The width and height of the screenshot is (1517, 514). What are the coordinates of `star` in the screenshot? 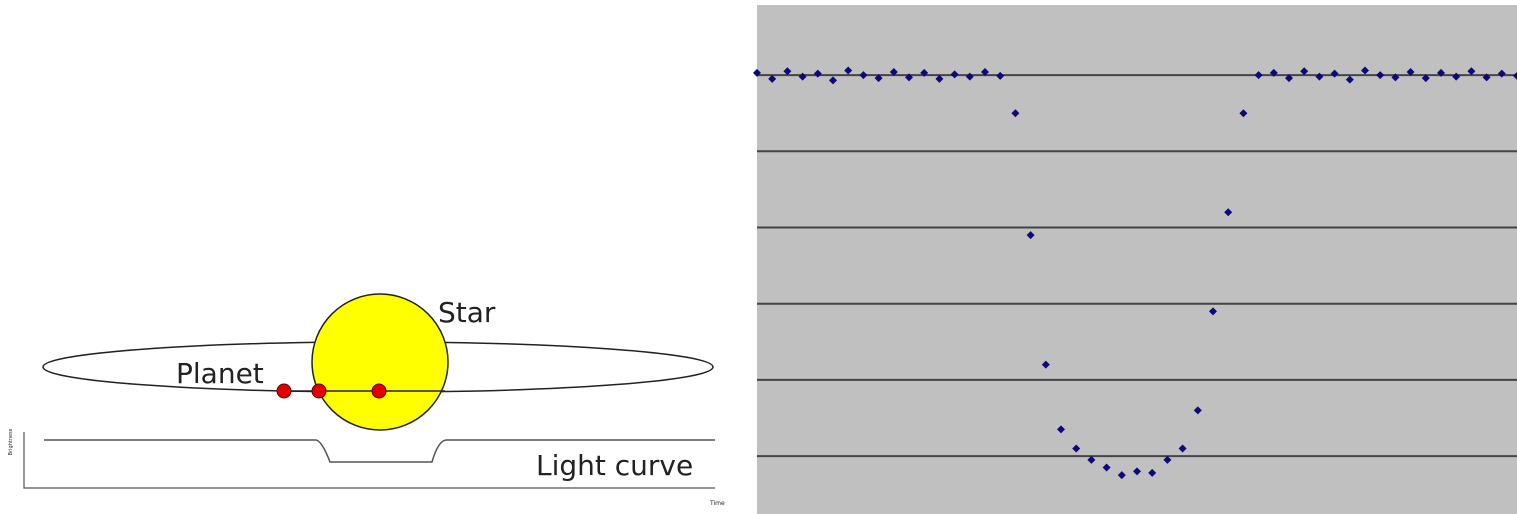 It's located at (380, 362).